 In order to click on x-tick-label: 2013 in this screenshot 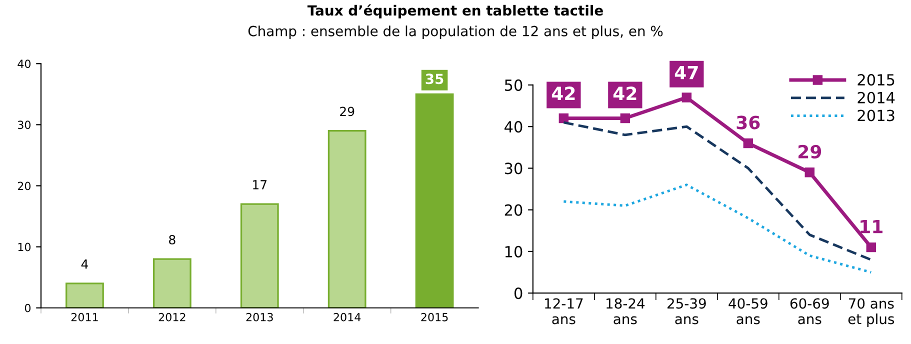, I will do `click(259, 317)`.